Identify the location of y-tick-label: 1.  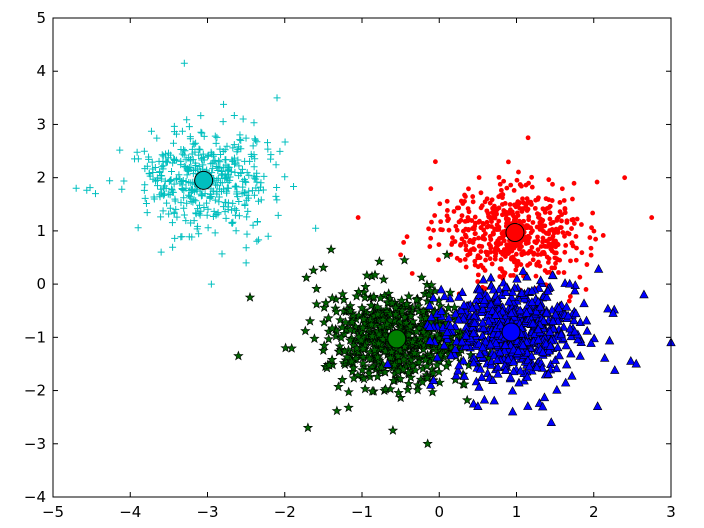
(41, 231).